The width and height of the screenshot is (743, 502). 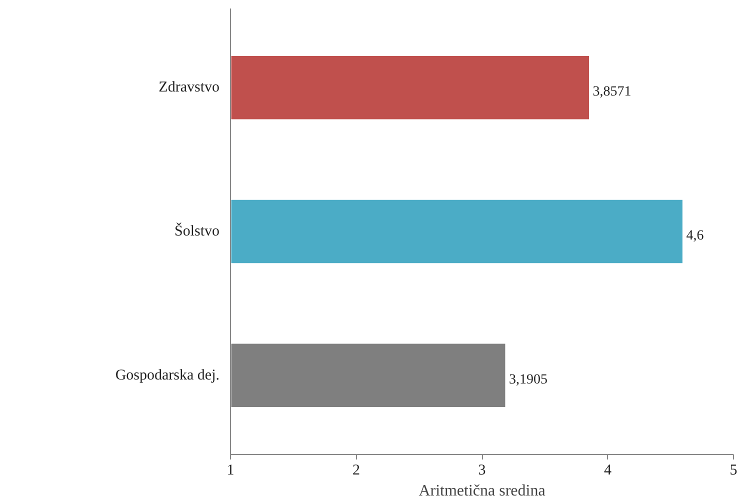 What do you see at coordinates (356, 470) in the screenshot?
I see `x-tick-label: 2` at bounding box center [356, 470].